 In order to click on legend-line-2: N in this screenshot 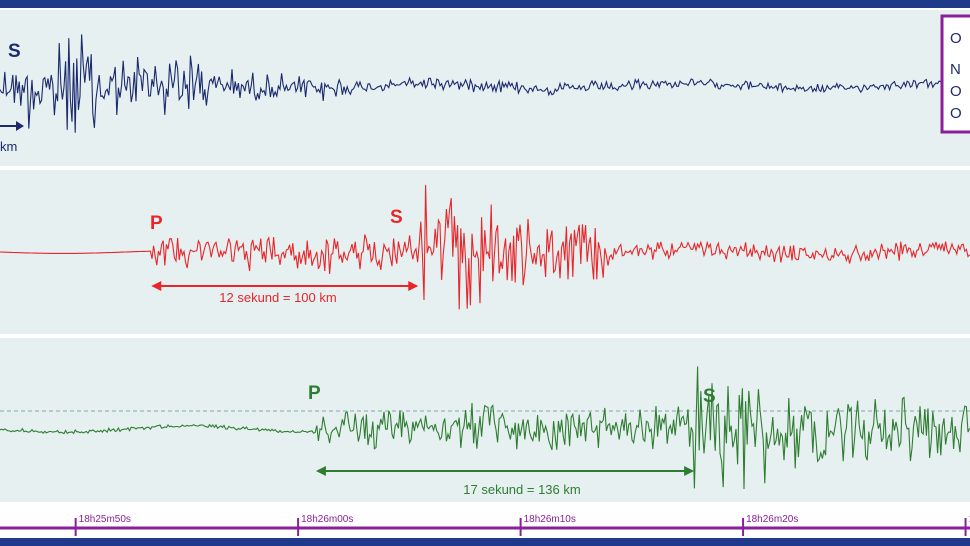, I will do `click(955, 69)`.